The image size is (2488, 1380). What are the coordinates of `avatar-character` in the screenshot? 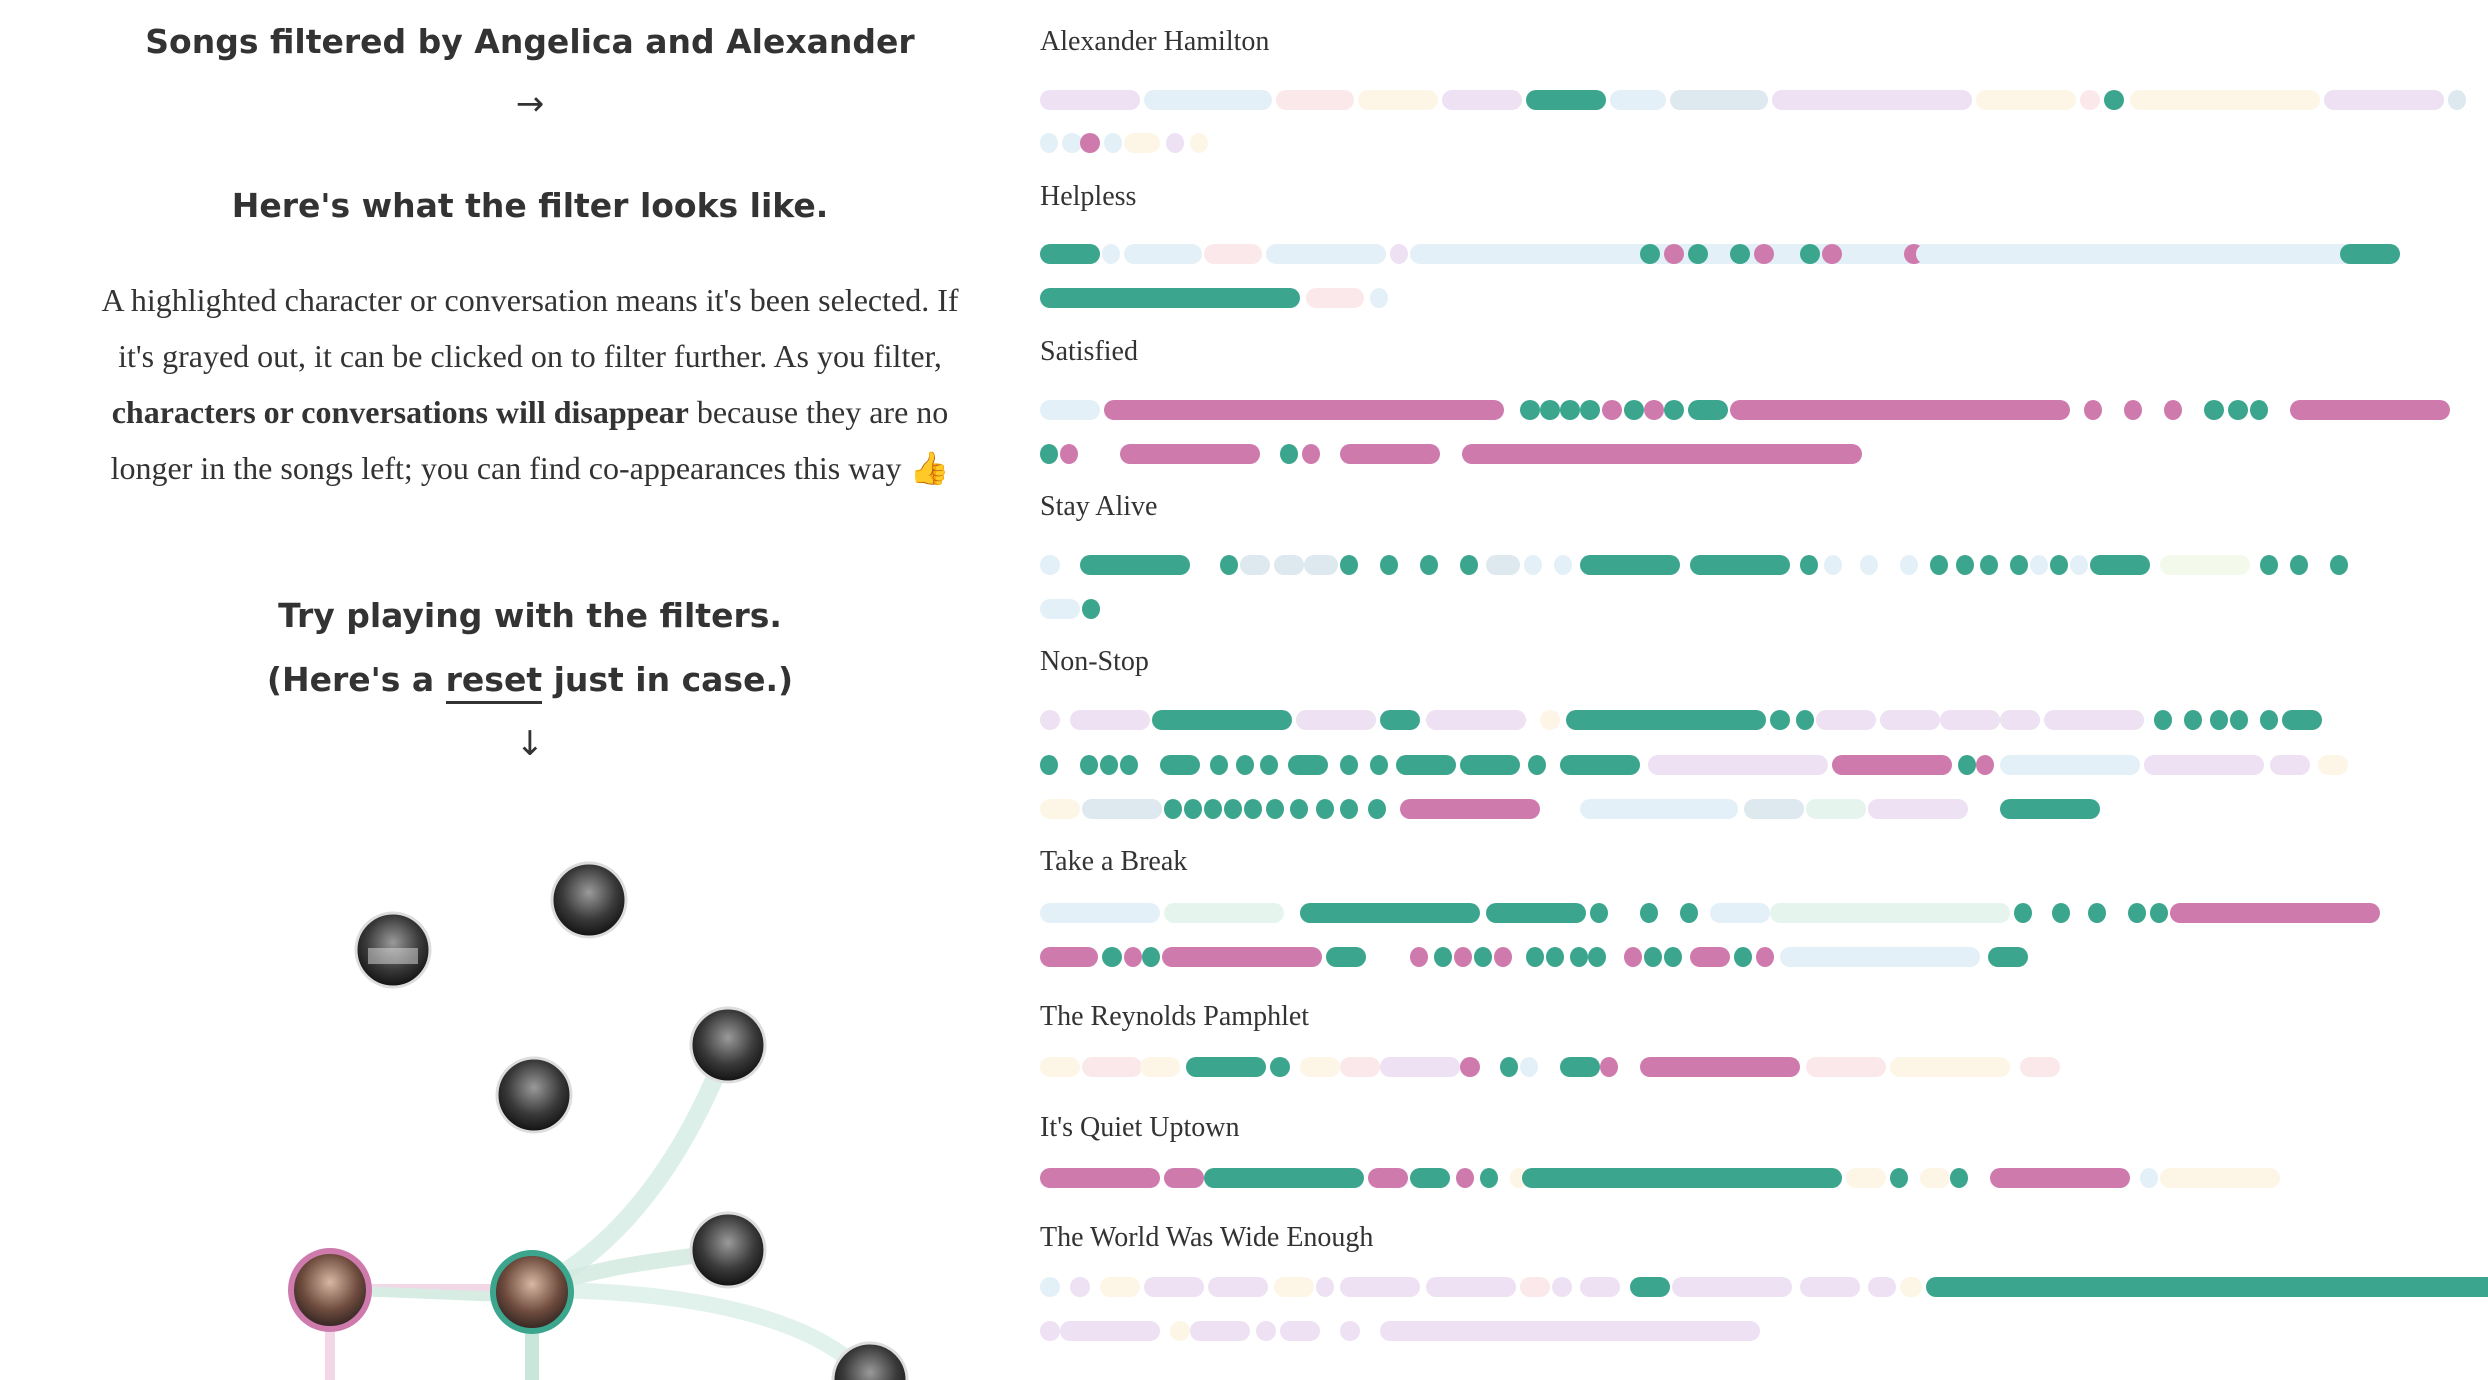 It's located at (728, 1045).